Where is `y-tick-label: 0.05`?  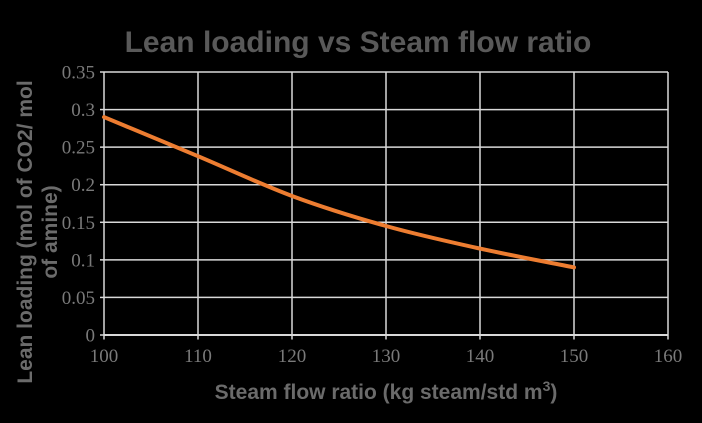
y-tick-label: 0.05 is located at coordinates (78, 298).